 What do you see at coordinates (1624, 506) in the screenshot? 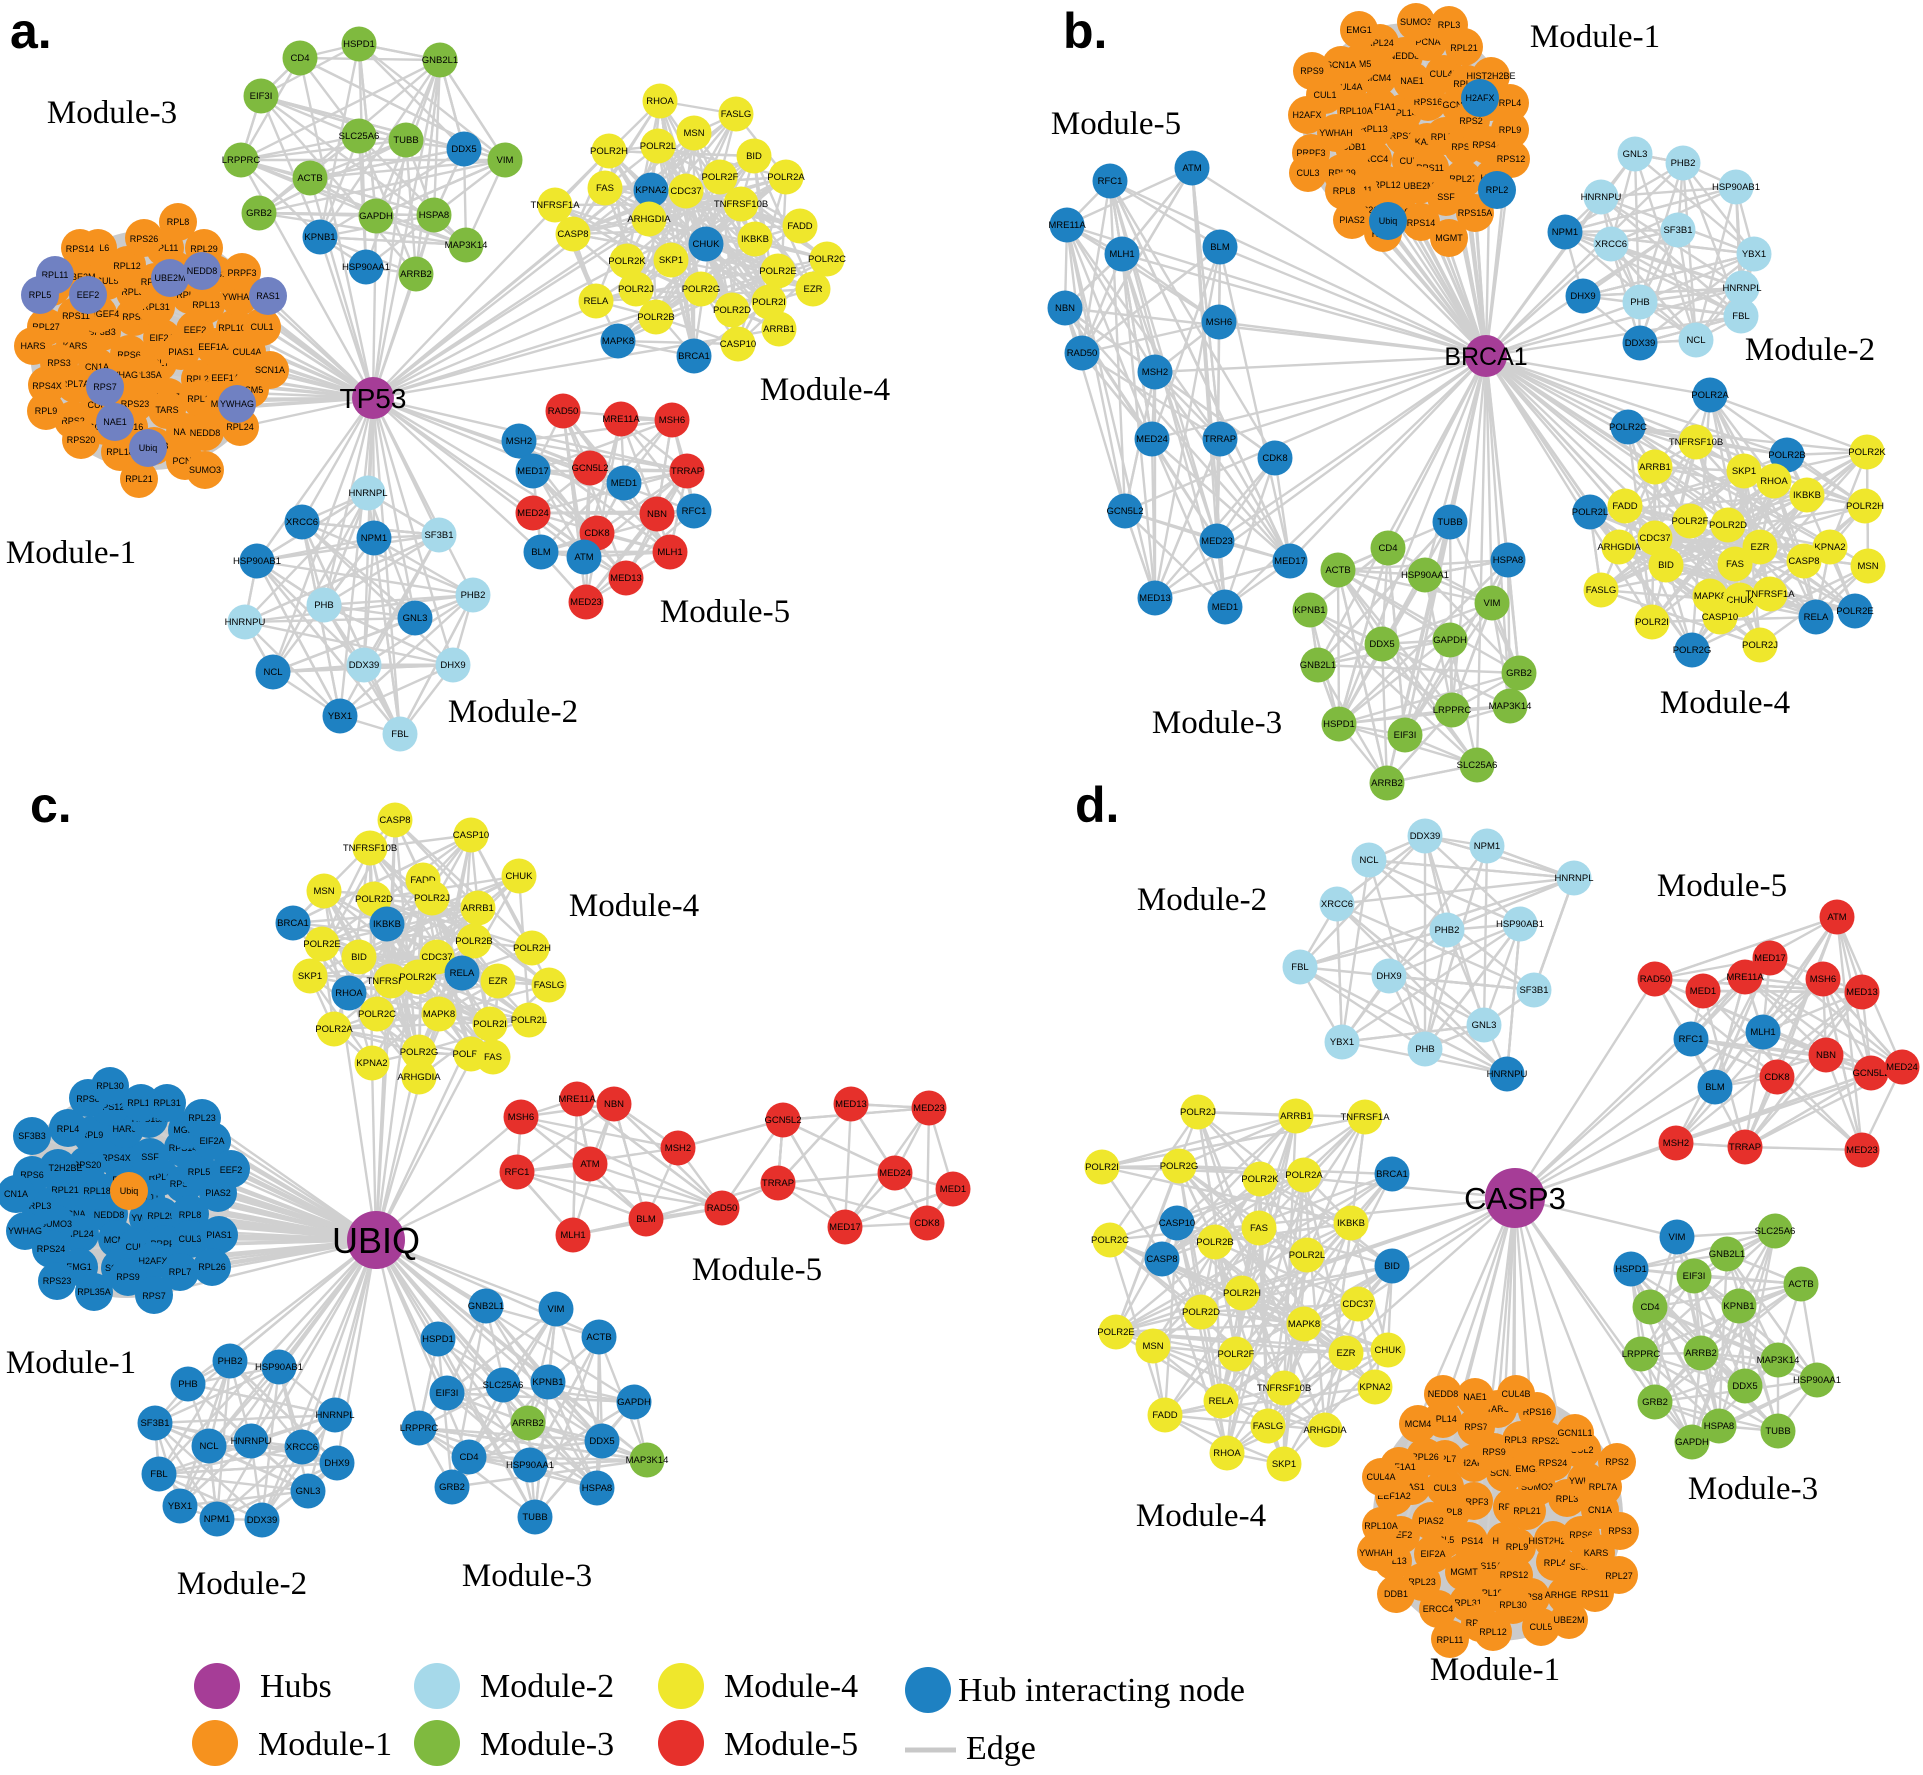
I see `svg-text: FADD` at bounding box center [1624, 506].